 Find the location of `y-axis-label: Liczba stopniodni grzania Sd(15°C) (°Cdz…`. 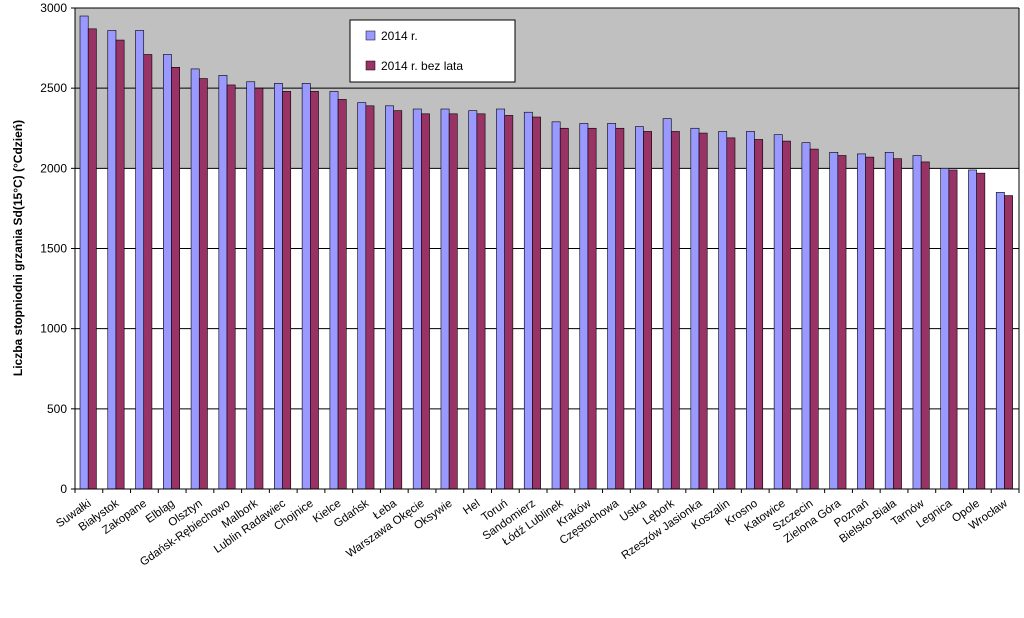

y-axis-label: Liczba stopniodni grzania Sd(15°C) (°Cdz… is located at coordinates (18, 248).